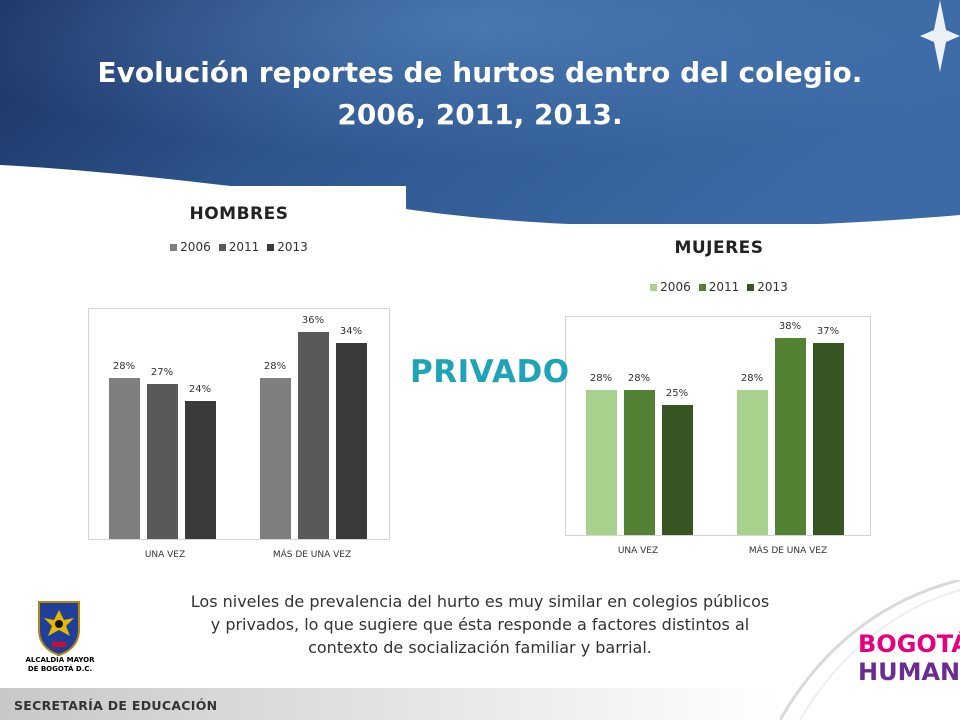  What do you see at coordinates (200, 389) in the screenshot?
I see `data-label: 24%` at bounding box center [200, 389].